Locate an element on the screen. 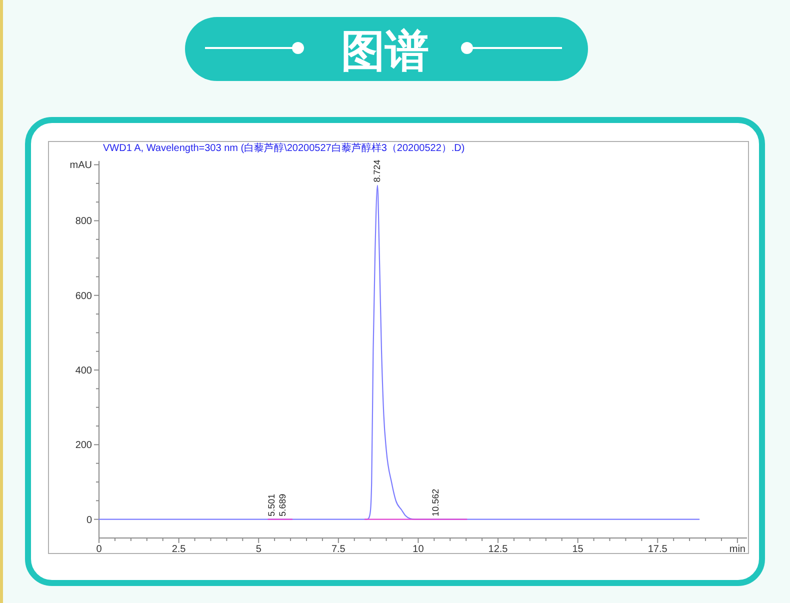  annotation: 10.562 is located at coordinates (435, 502).